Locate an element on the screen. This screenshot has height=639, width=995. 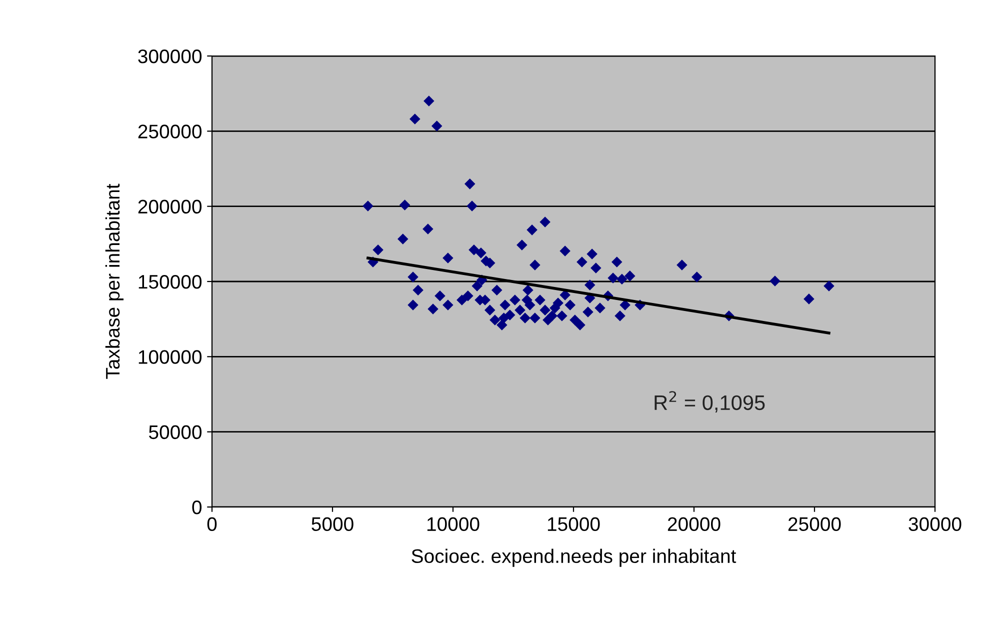
x-tick-label: 0 is located at coordinates (212, 524).